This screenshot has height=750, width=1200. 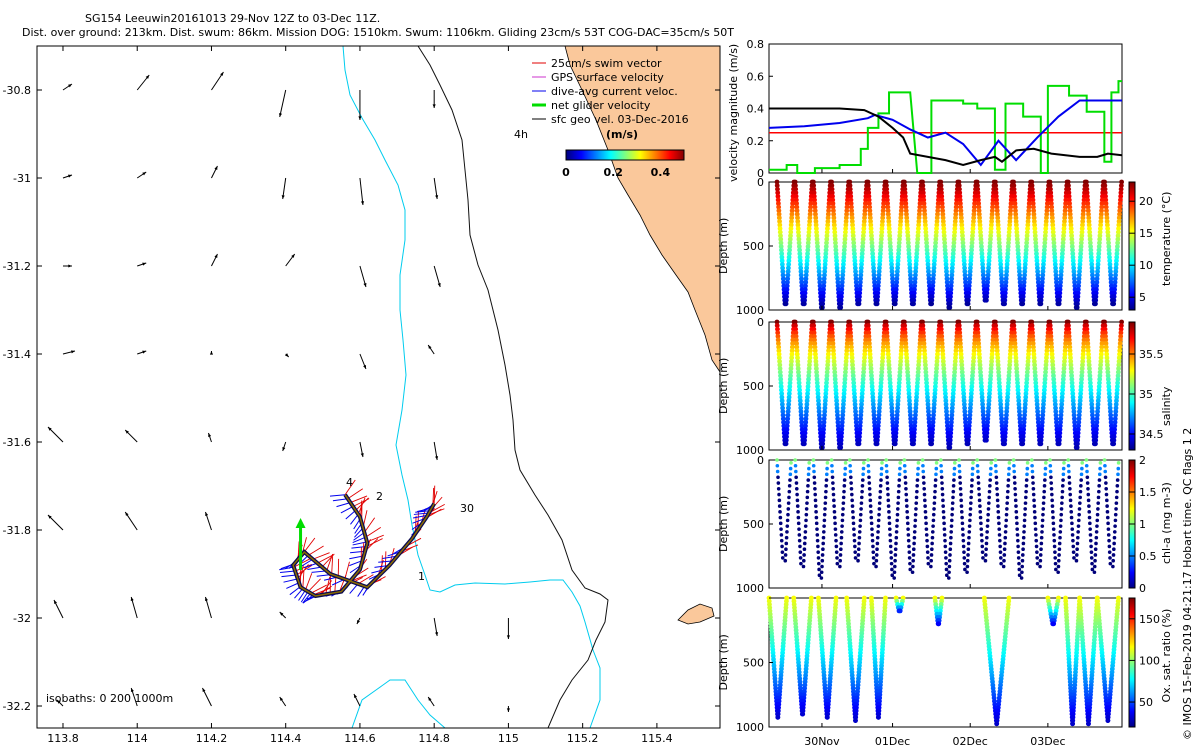 What do you see at coordinates (723, 524) in the screenshot?
I see `section-ylabel: Depth (m)` at bounding box center [723, 524].